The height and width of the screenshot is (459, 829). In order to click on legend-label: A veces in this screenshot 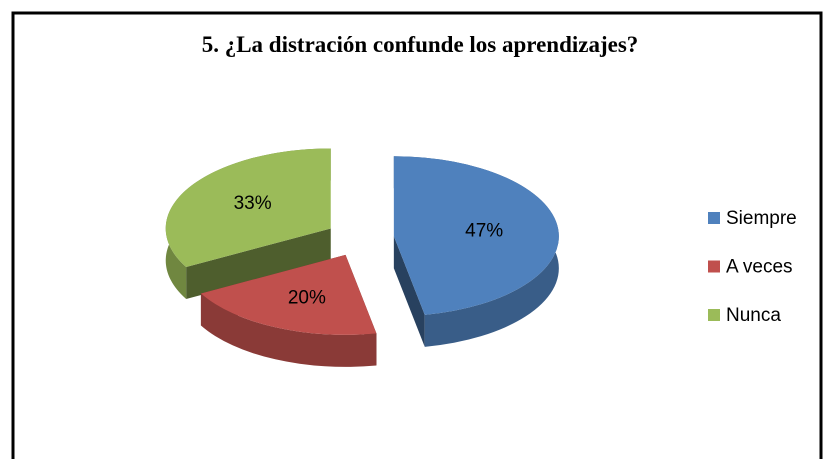, I will do `click(759, 267)`.